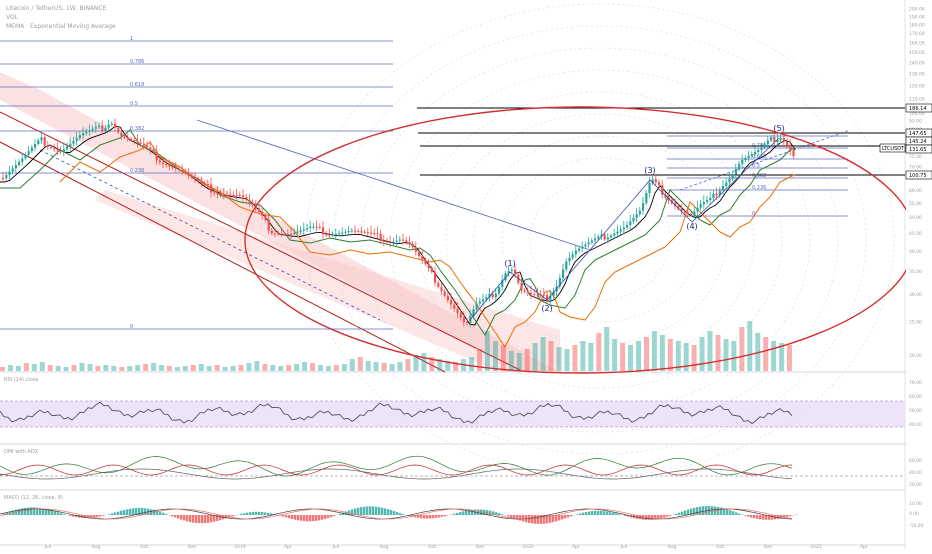 This screenshot has height=554, width=932. Describe the element at coordinates (21, 452) in the screenshot. I see `dmi-label: DMI with ADX` at that location.